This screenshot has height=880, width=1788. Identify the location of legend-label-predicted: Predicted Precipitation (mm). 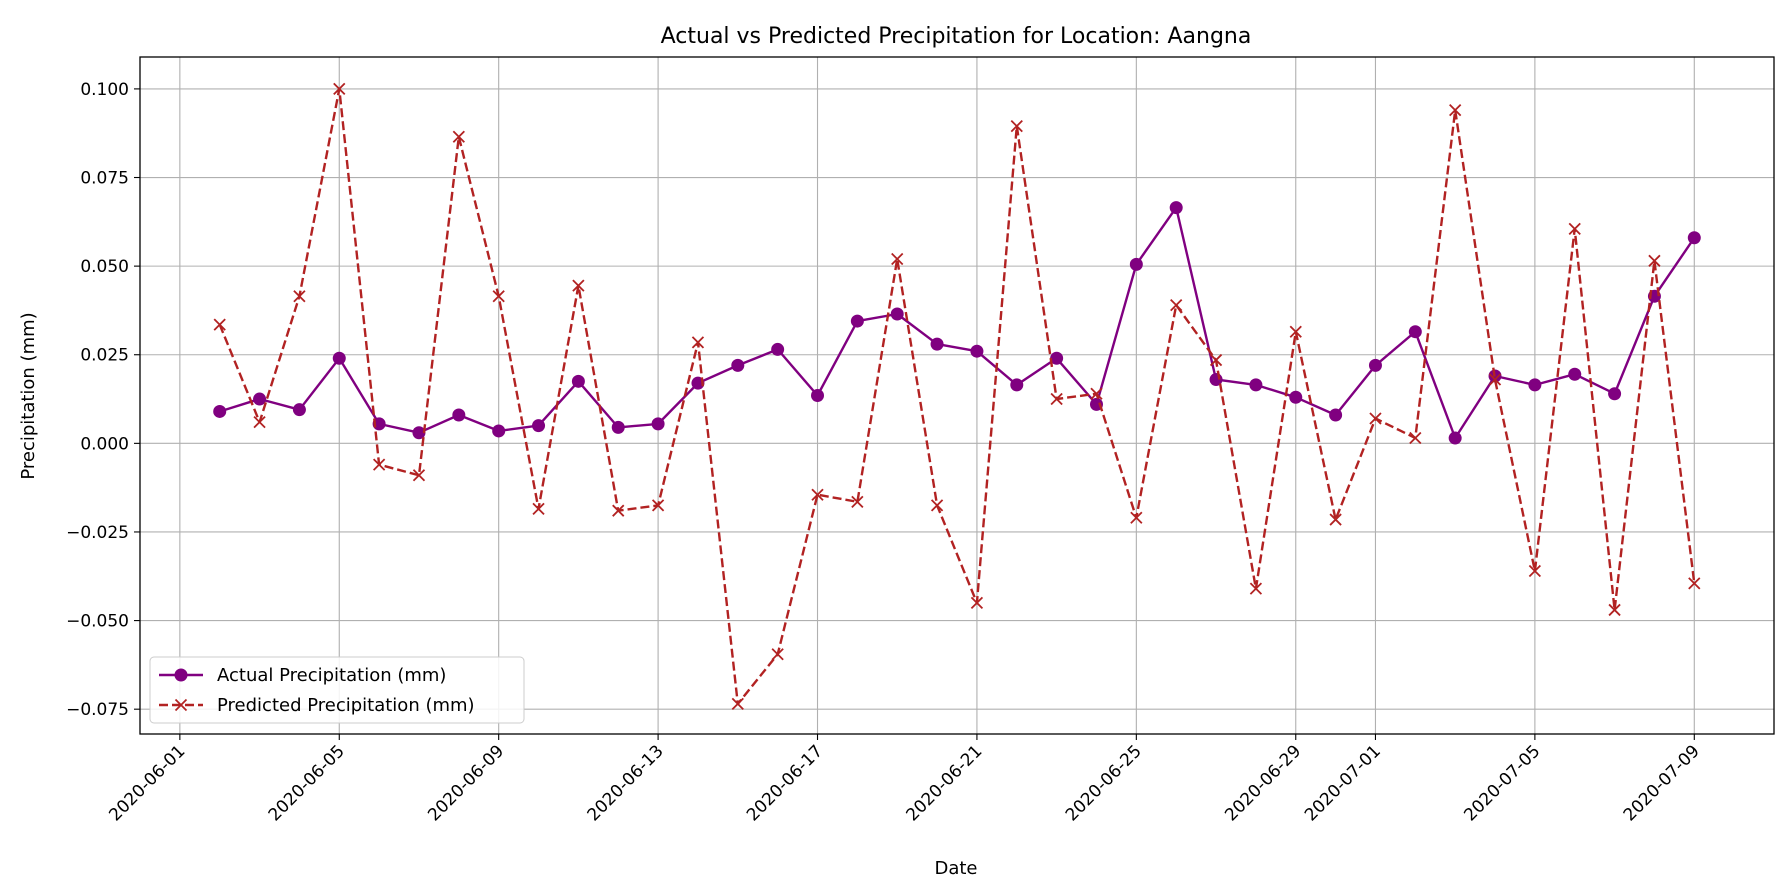
(346, 705).